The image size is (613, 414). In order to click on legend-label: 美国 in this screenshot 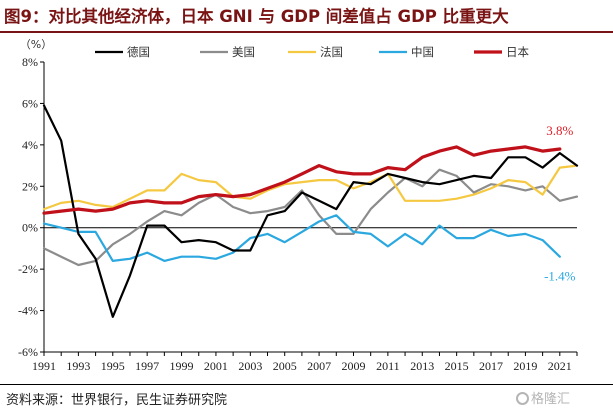, I will do `click(243, 52)`.